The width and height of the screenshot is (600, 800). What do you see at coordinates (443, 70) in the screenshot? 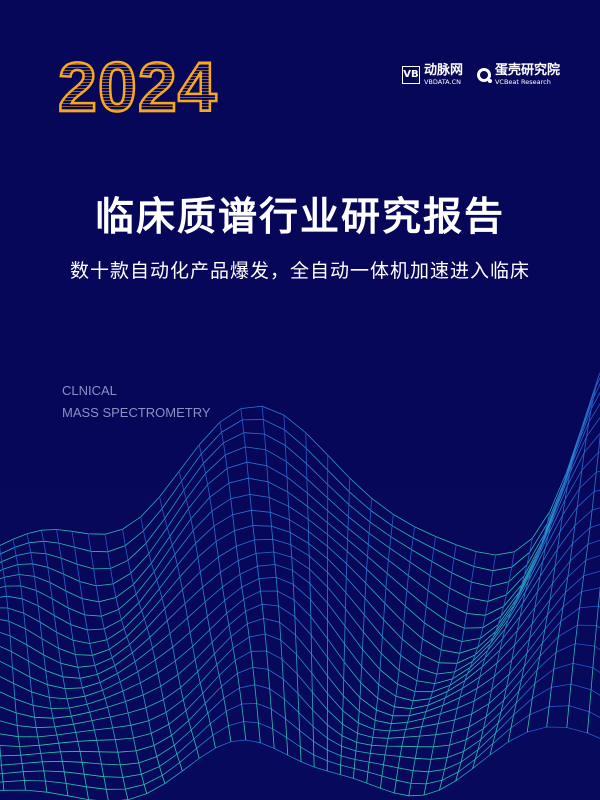
I see `vbdata-name-cn: 动脉网` at bounding box center [443, 70].